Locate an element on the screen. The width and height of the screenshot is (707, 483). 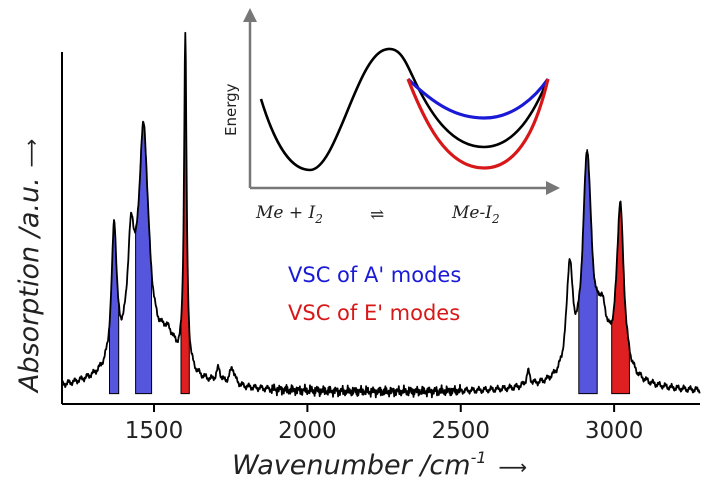
x-axis-title: Wavenumber /cm-1 ⟶ is located at coordinates (379, 464).